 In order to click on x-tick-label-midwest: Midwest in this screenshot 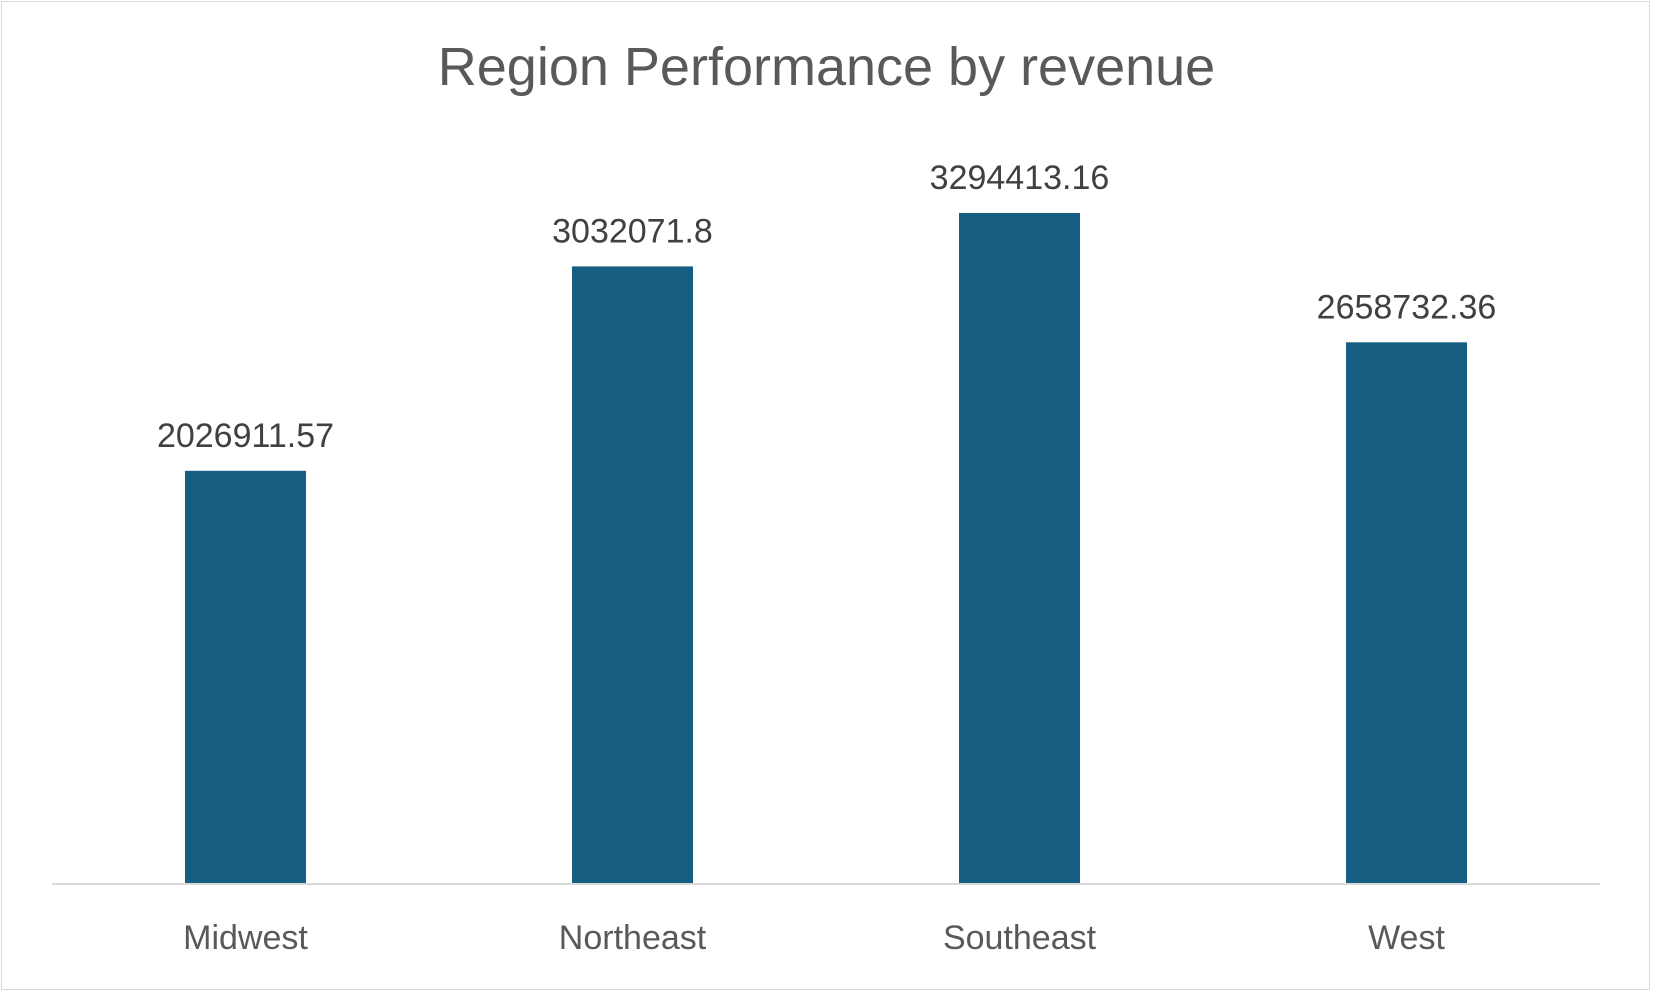, I will do `click(245, 938)`.